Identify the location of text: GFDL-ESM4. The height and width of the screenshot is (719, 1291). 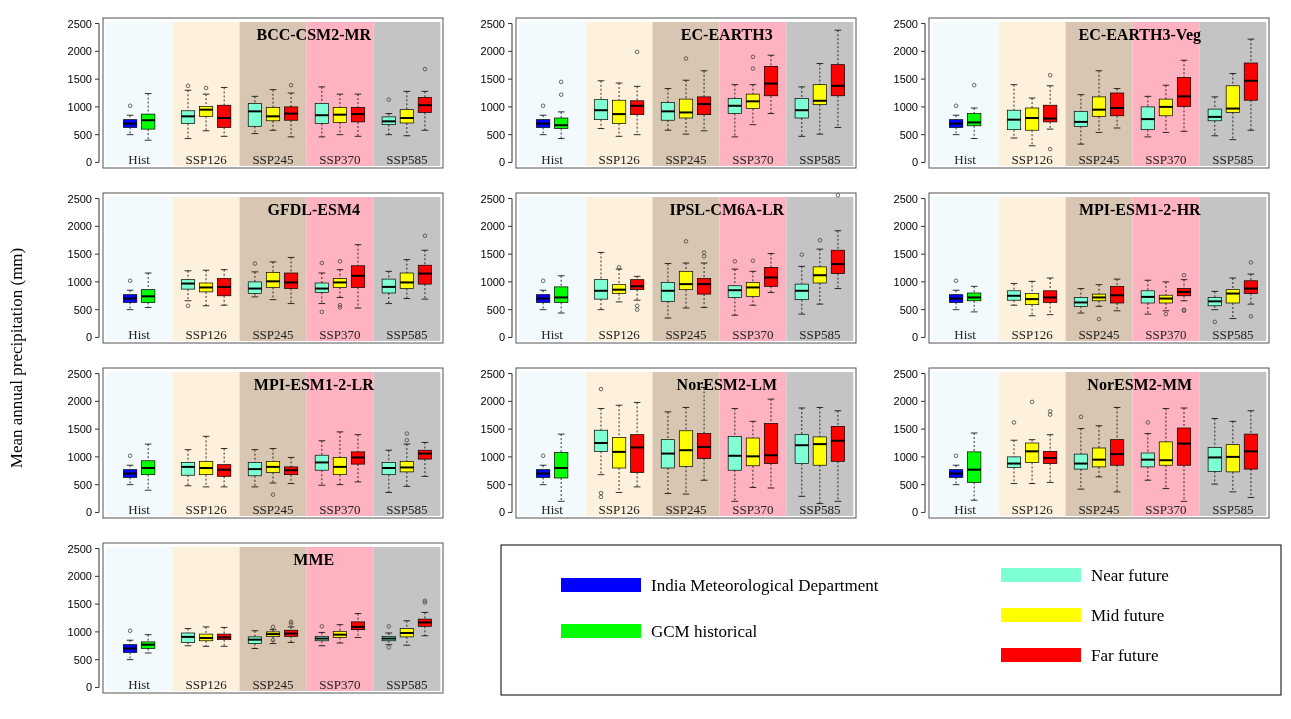
(314, 210).